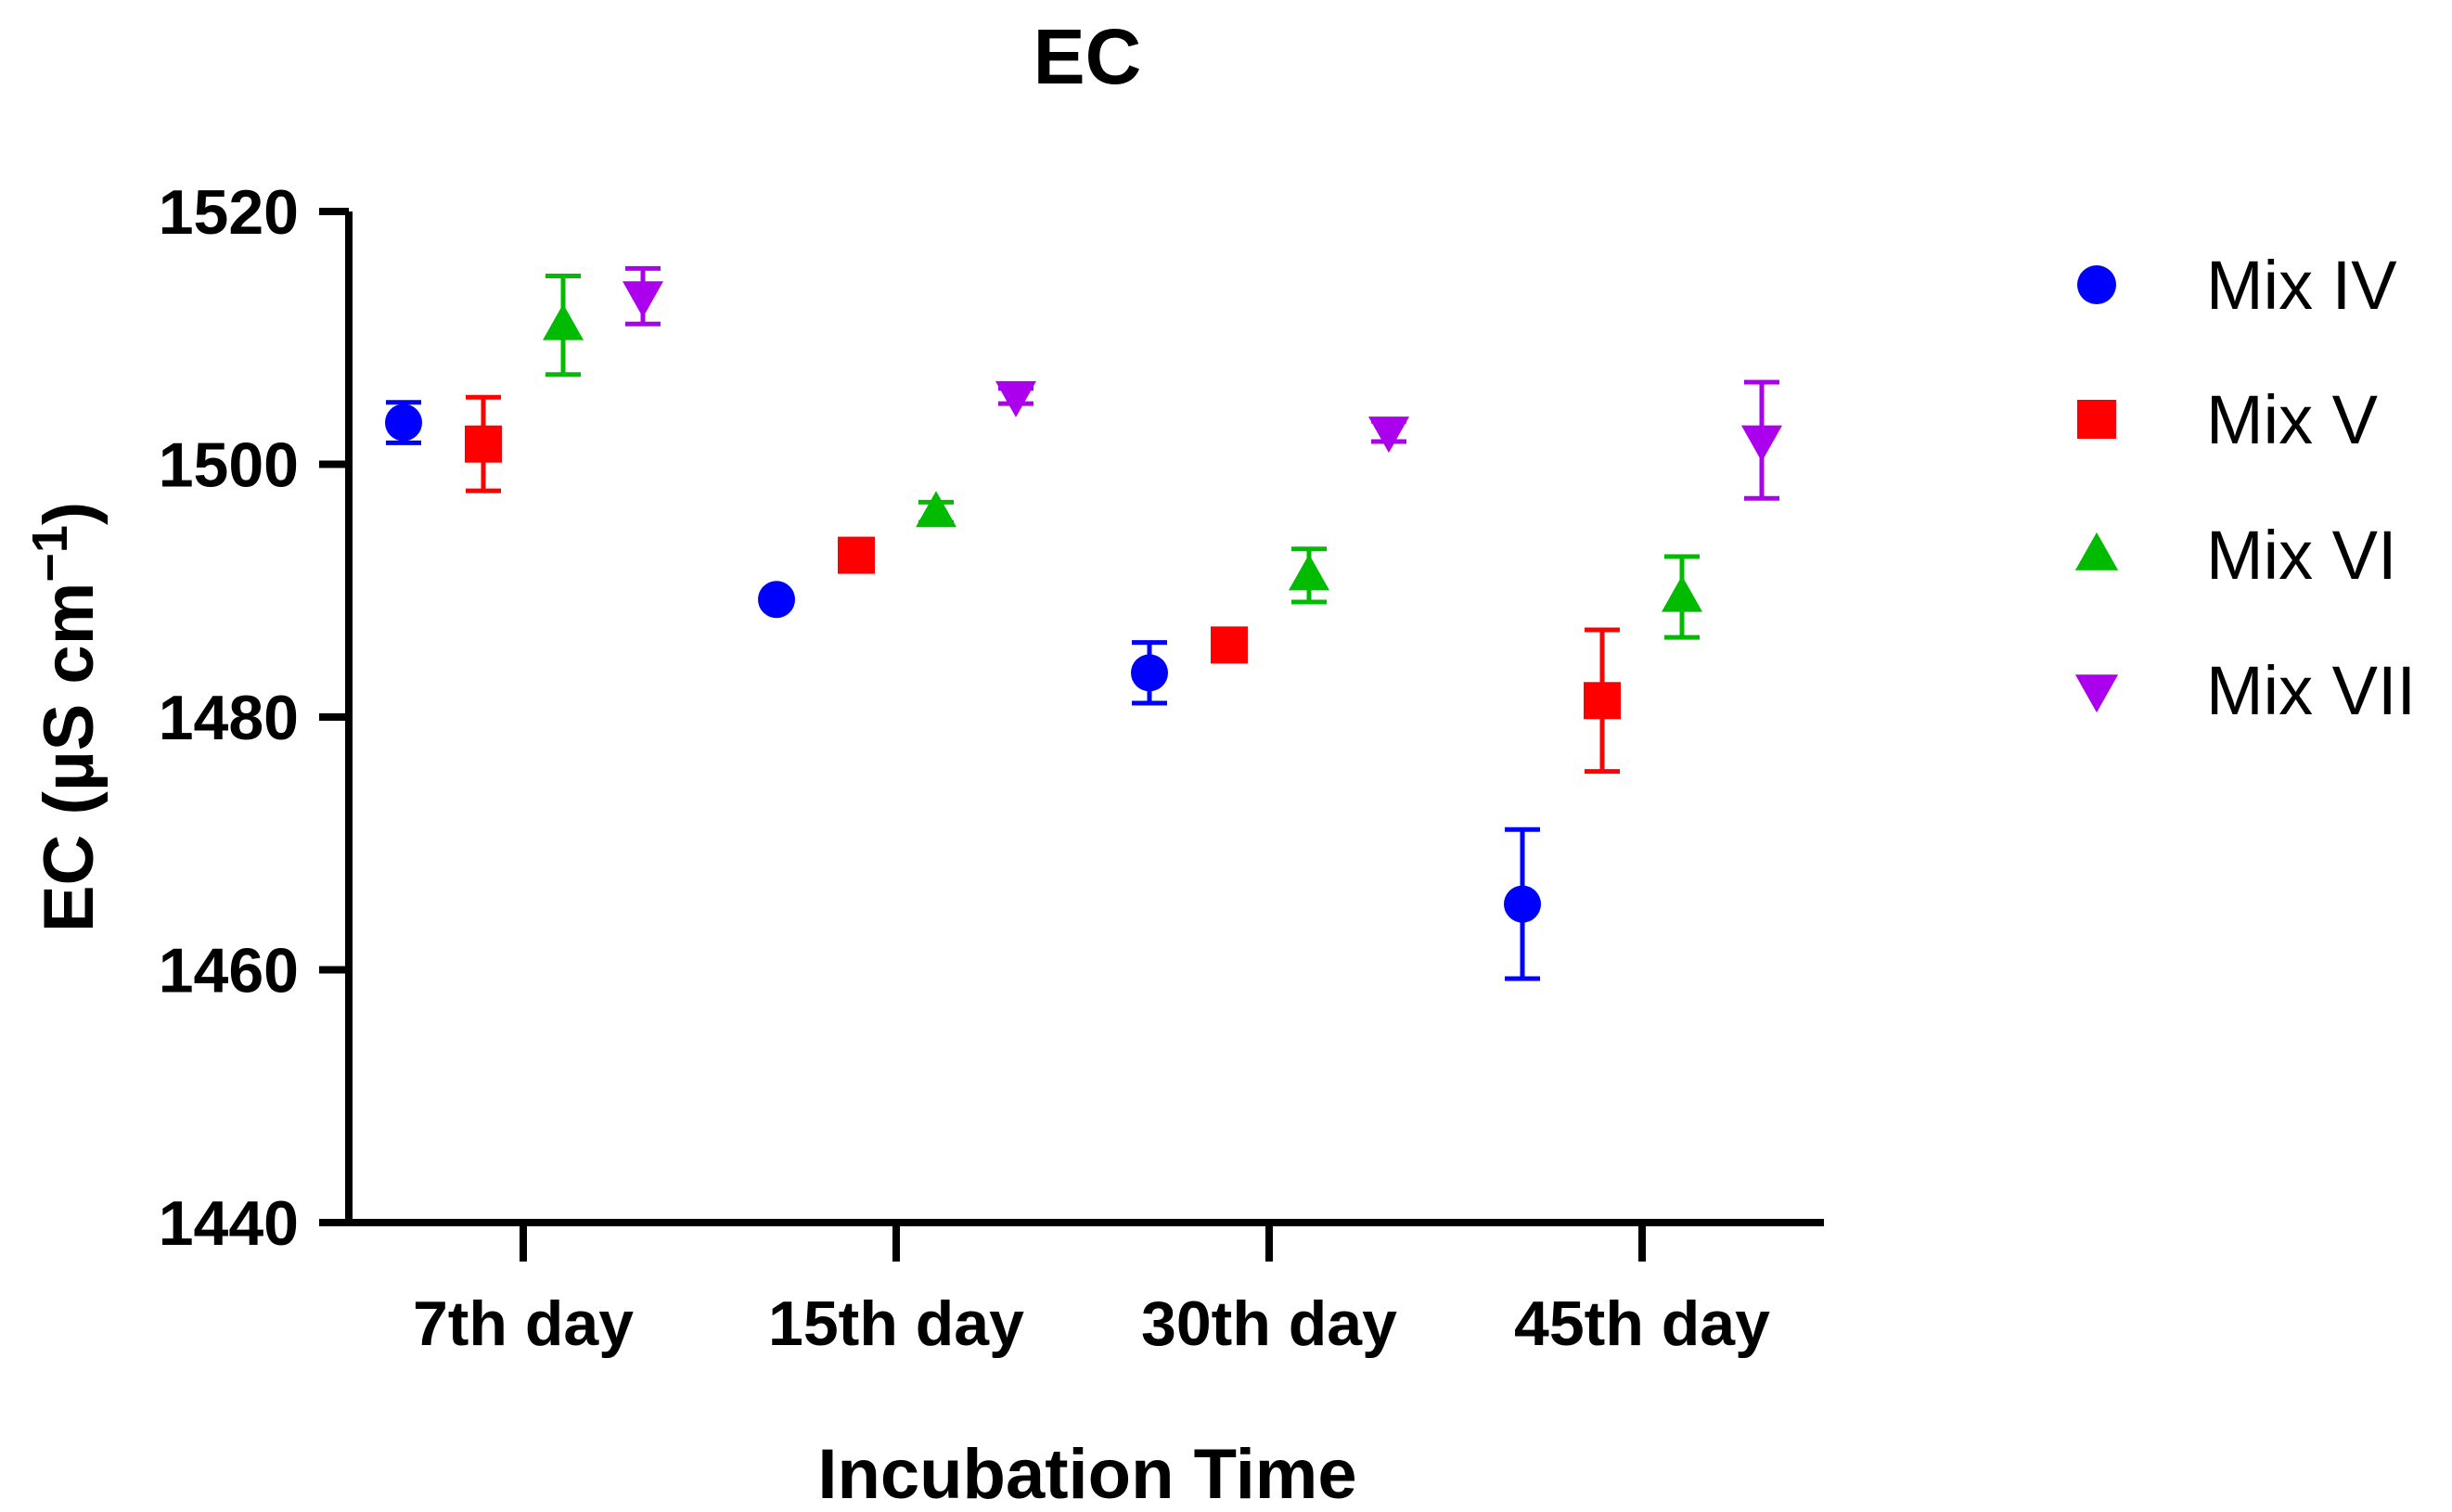 The image size is (2452, 1512). Describe the element at coordinates (2301, 556) in the screenshot. I see `legend-label: Mix VI` at that location.